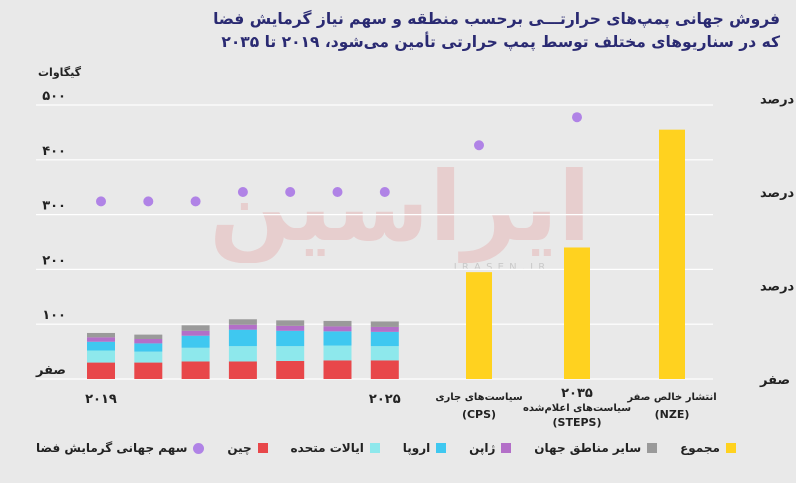 The height and width of the screenshot is (483, 796). Describe the element at coordinates (148, 370) in the screenshot. I see `bar-2020-china` at that location.